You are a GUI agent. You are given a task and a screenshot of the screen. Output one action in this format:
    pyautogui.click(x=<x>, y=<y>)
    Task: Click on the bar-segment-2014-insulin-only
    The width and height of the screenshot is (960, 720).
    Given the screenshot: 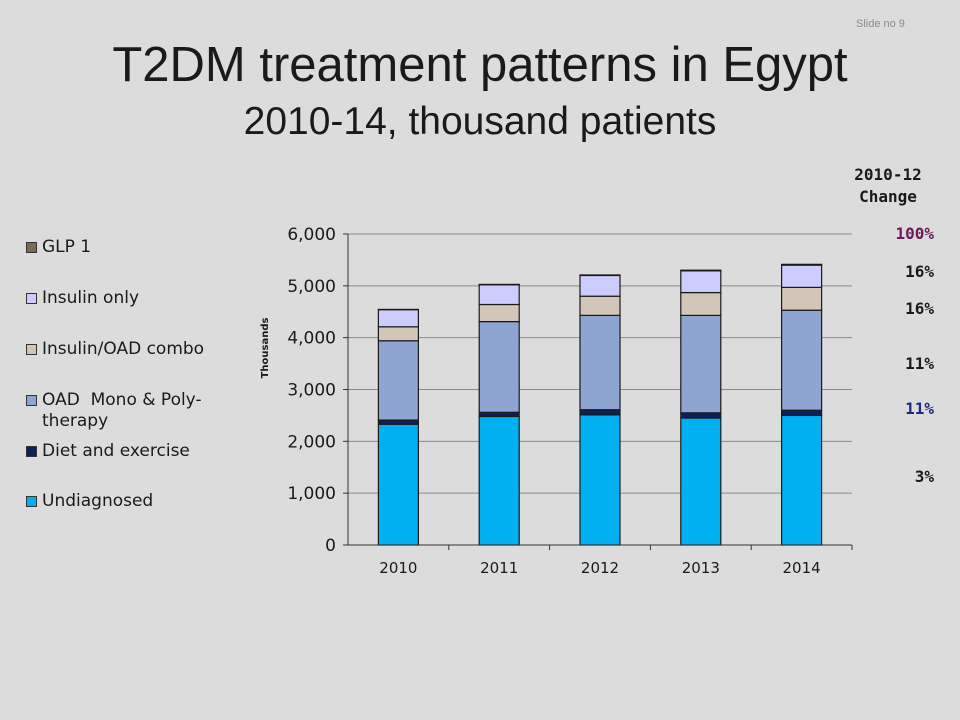 What is the action you would take?
    pyautogui.click(x=801, y=276)
    